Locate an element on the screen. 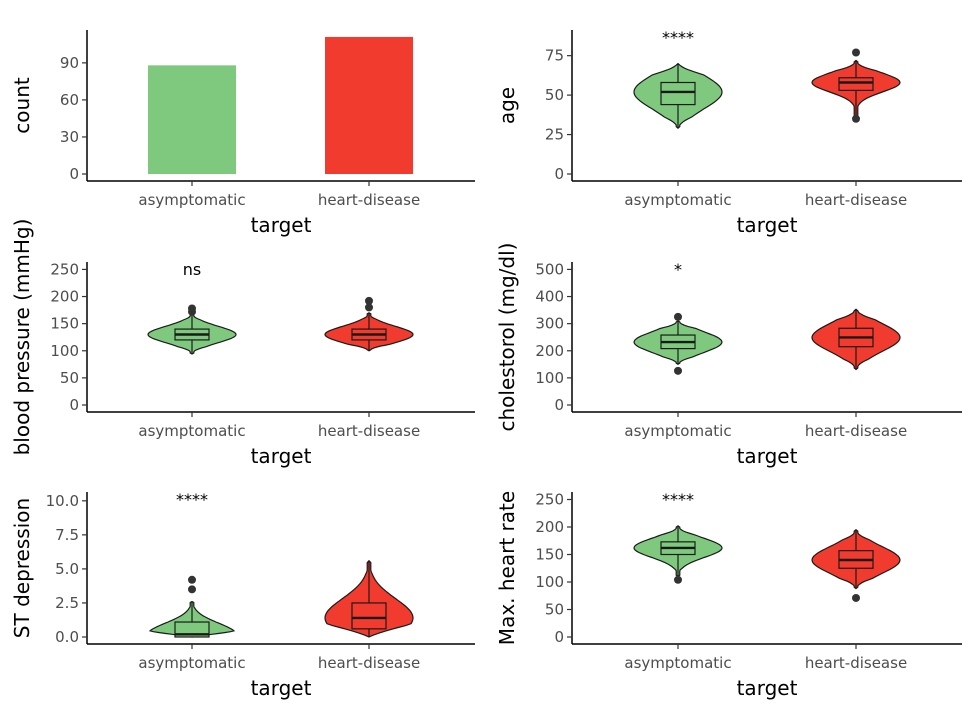 The image size is (980, 714). bar-heart-disease is located at coordinates (369, 105).